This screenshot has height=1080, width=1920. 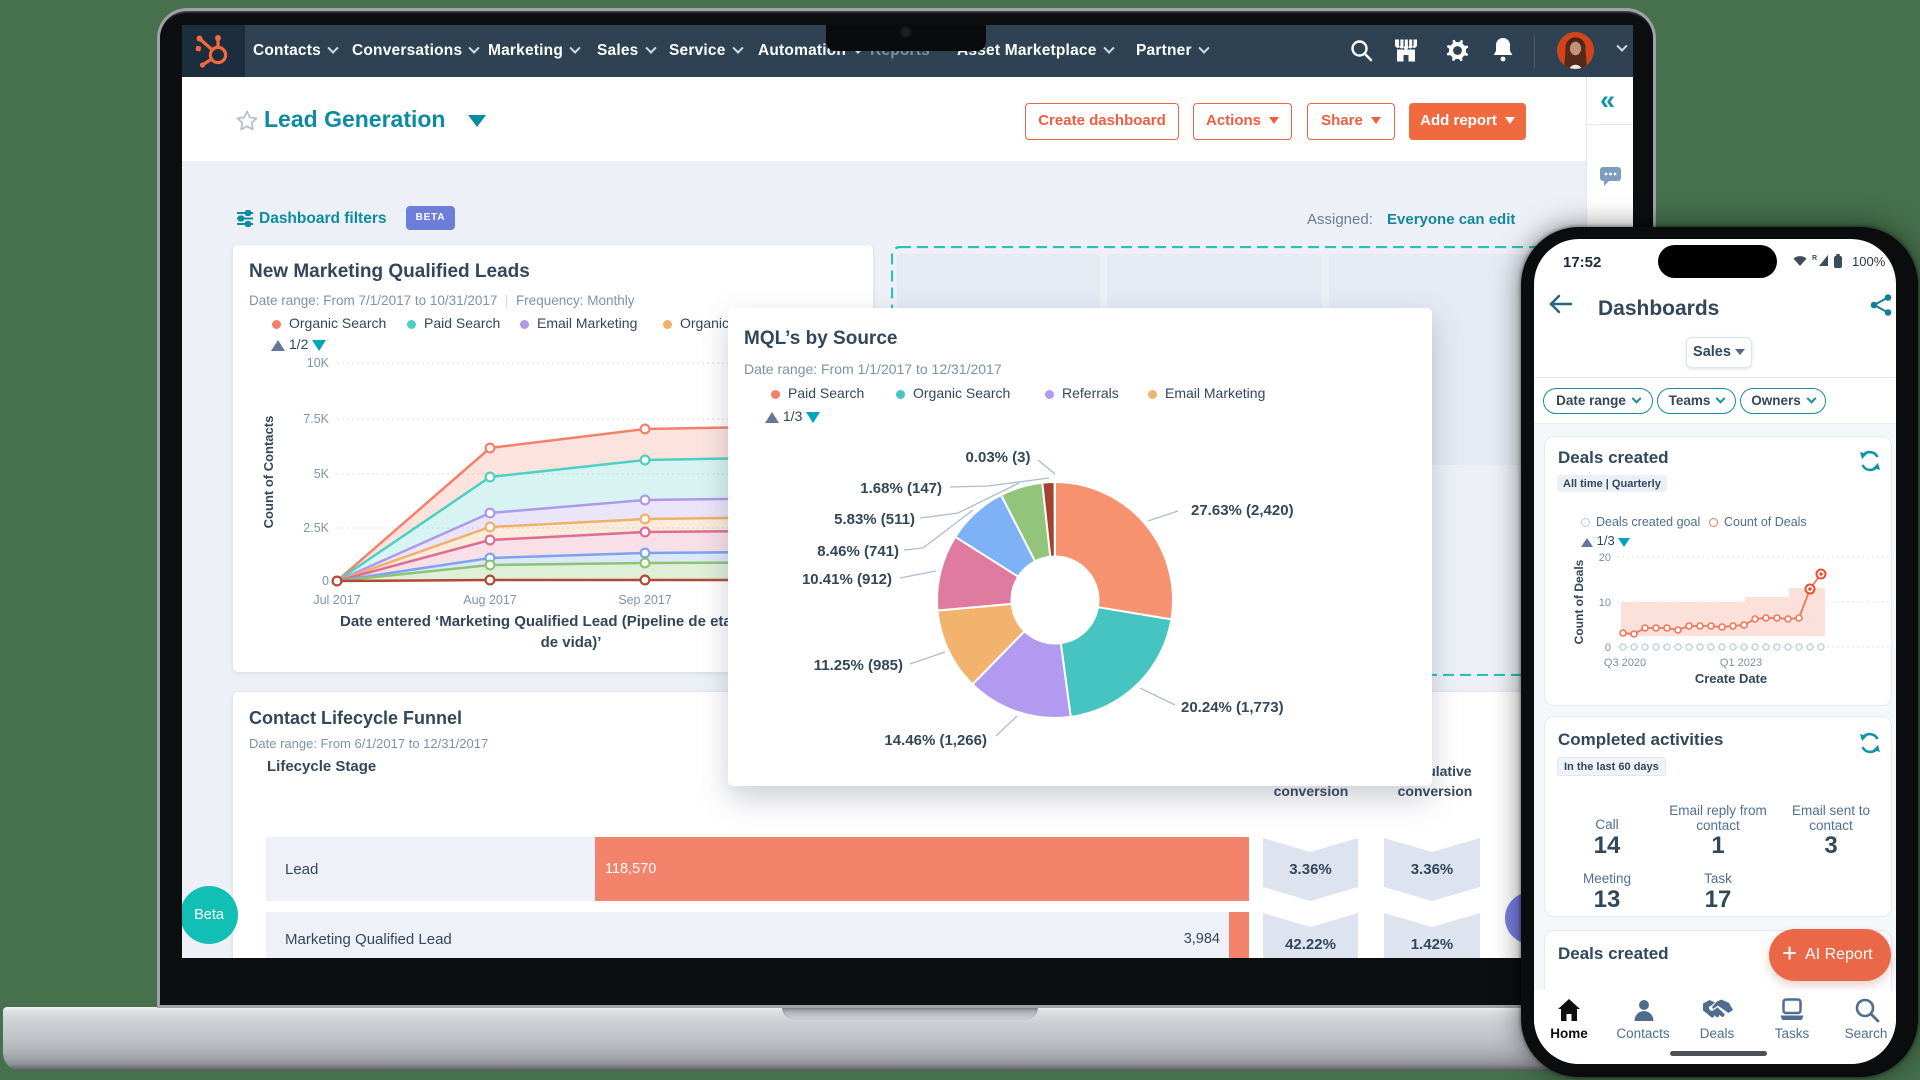 What do you see at coordinates (268, 472) in the screenshot?
I see `svg-text: Count of Contacts` at bounding box center [268, 472].